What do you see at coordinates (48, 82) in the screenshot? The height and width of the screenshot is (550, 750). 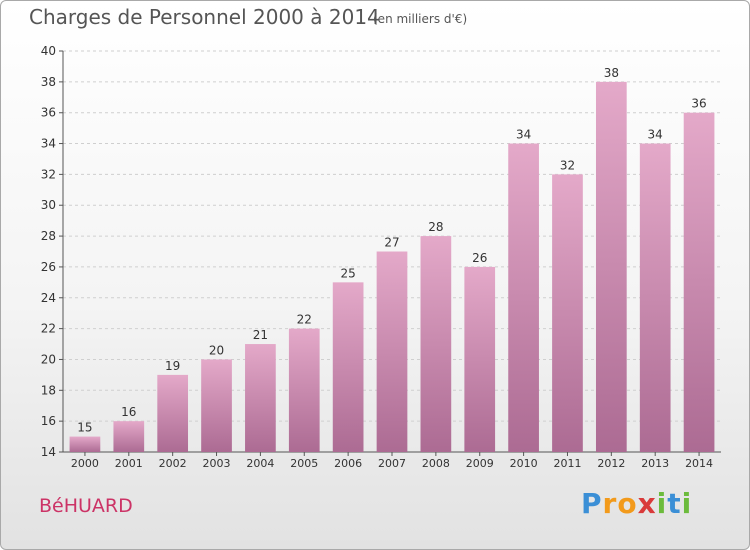 I see `y-tick-label: 38` at bounding box center [48, 82].